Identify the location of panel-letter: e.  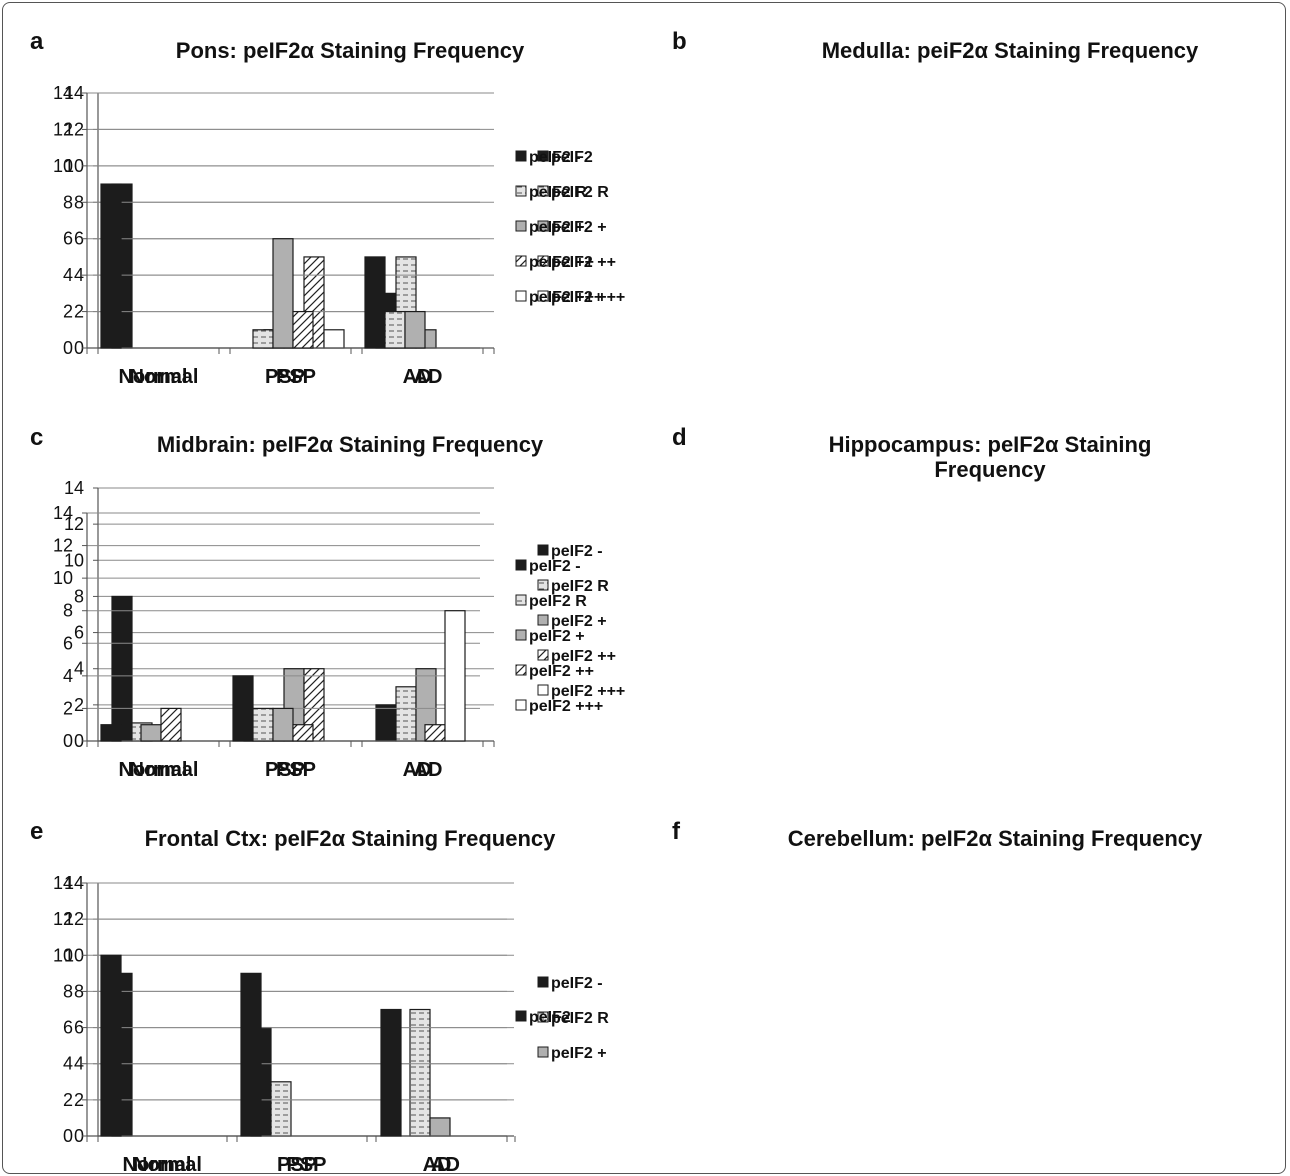
(37, 831).